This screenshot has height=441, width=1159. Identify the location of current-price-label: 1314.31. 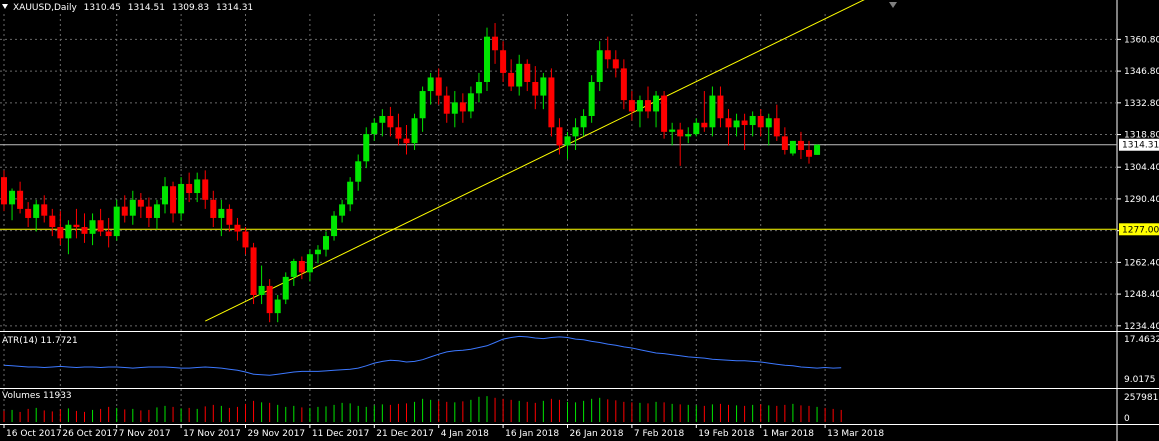
(1140, 146).